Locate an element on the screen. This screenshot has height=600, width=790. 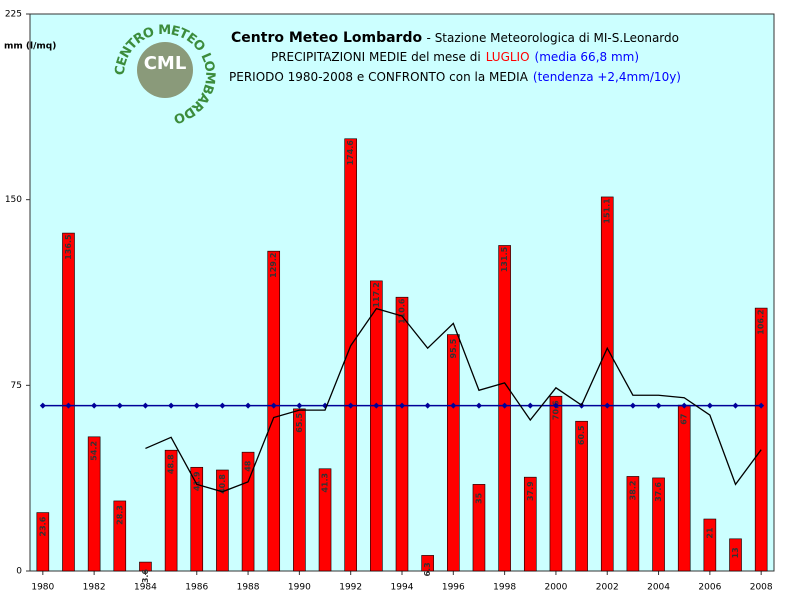
y-axis-label: mm (l/mq) is located at coordinates (30, 47).